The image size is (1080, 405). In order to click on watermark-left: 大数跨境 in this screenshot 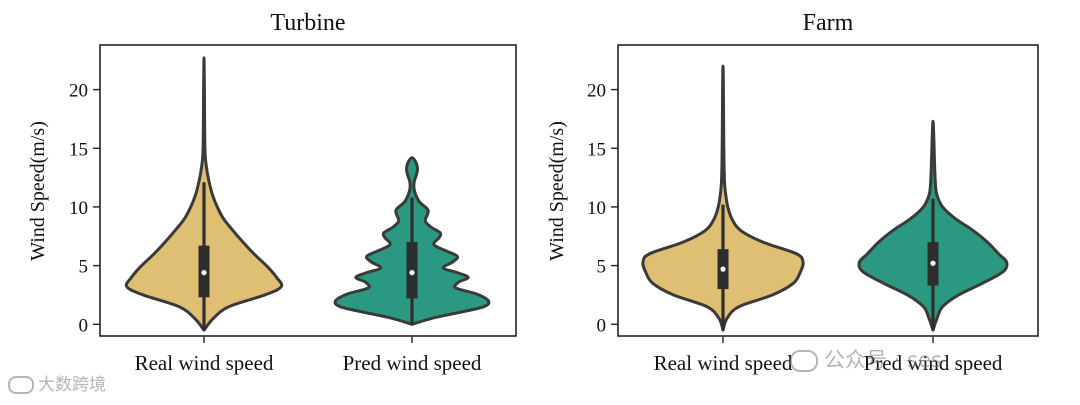, I will do `click(57, 382)`.